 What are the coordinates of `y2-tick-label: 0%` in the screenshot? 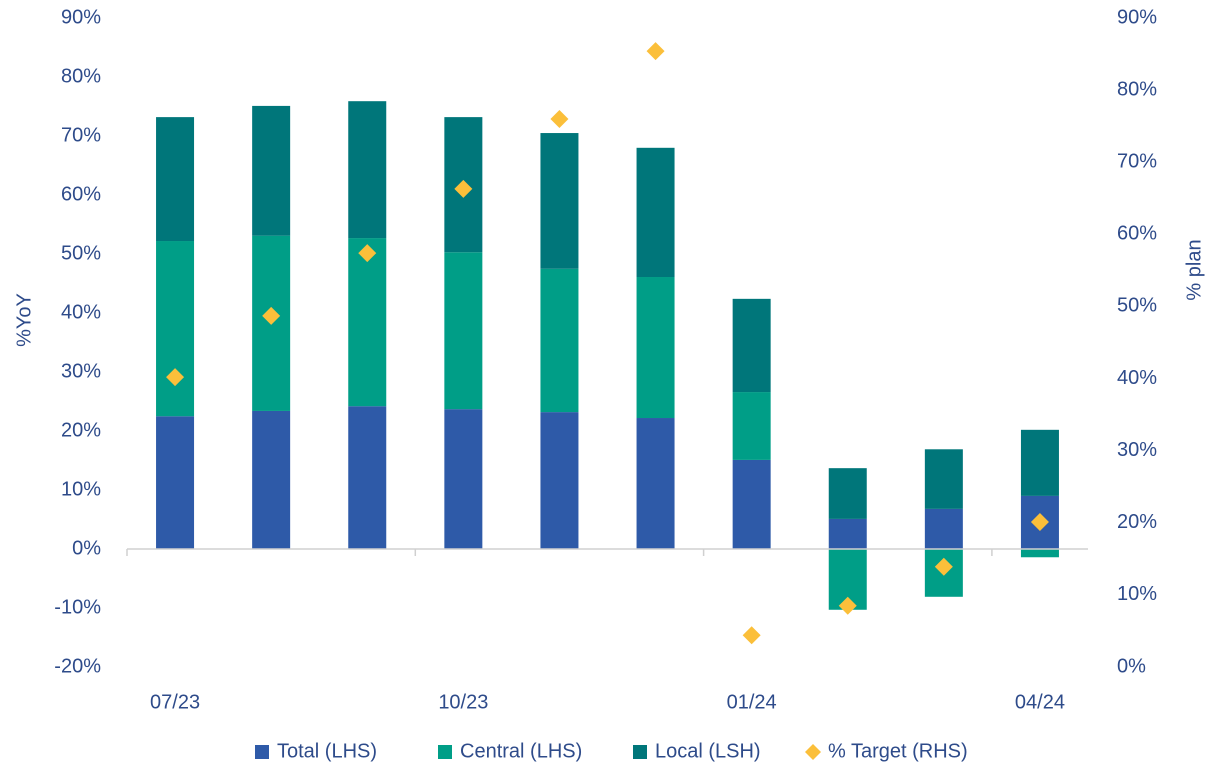 It's located at (1131, 666).